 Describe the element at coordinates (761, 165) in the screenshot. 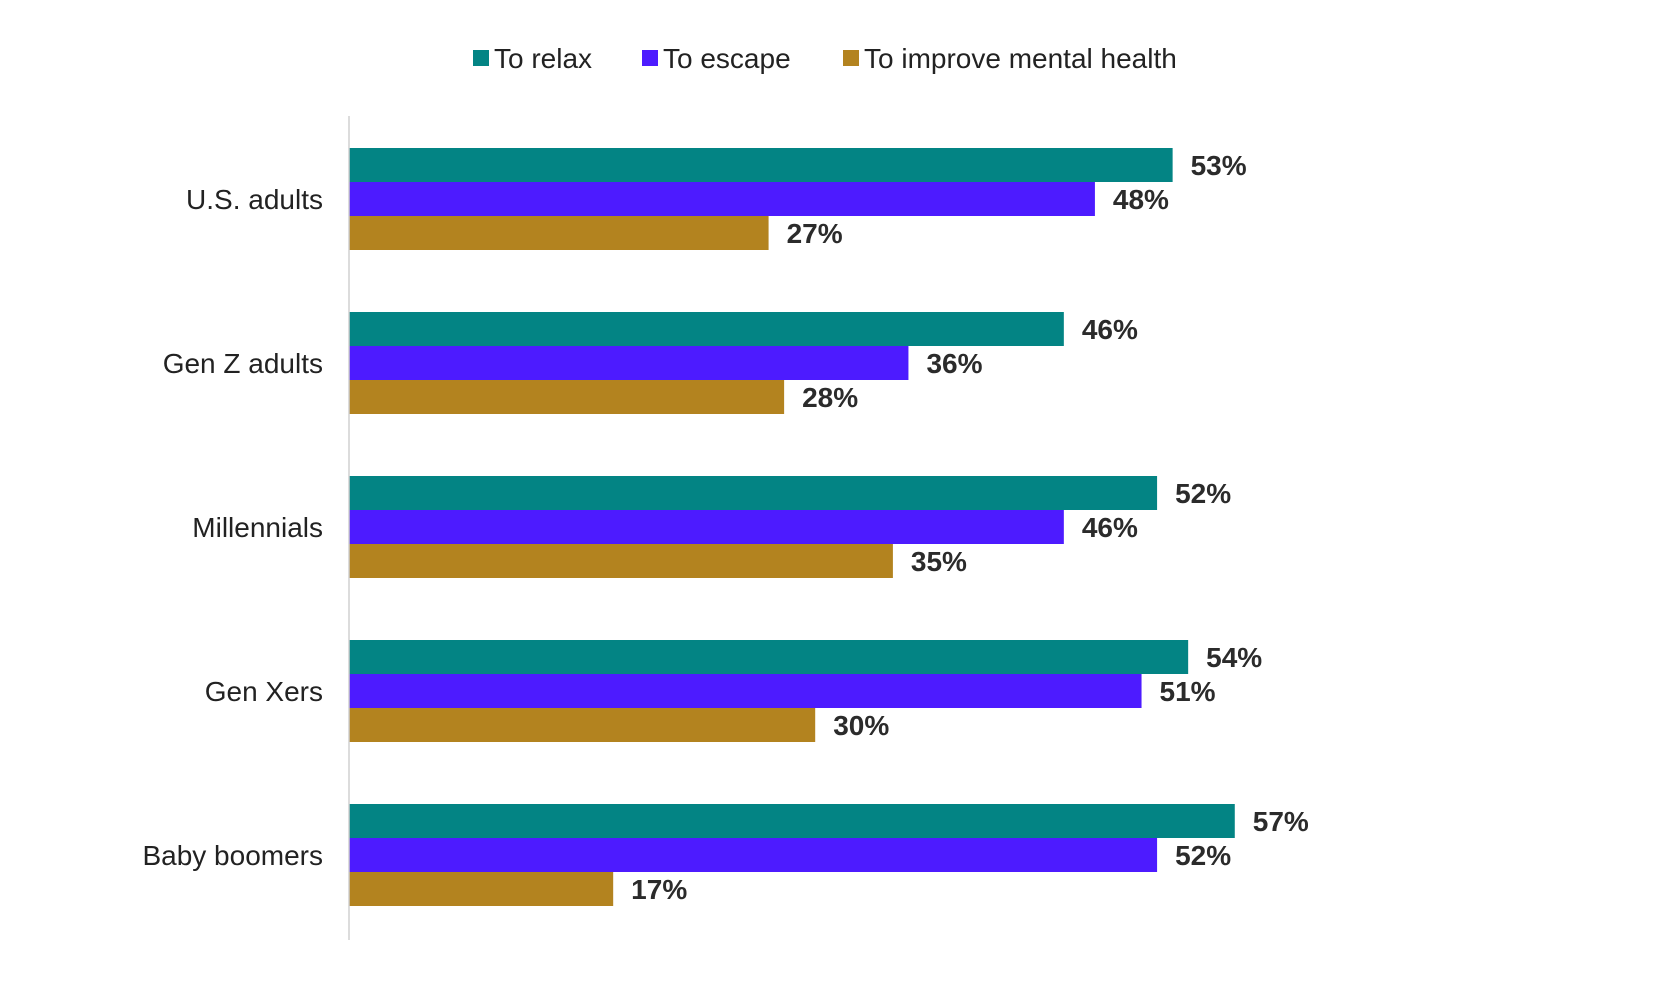

I see `bar-u-s-adults-to-relax` at that location.